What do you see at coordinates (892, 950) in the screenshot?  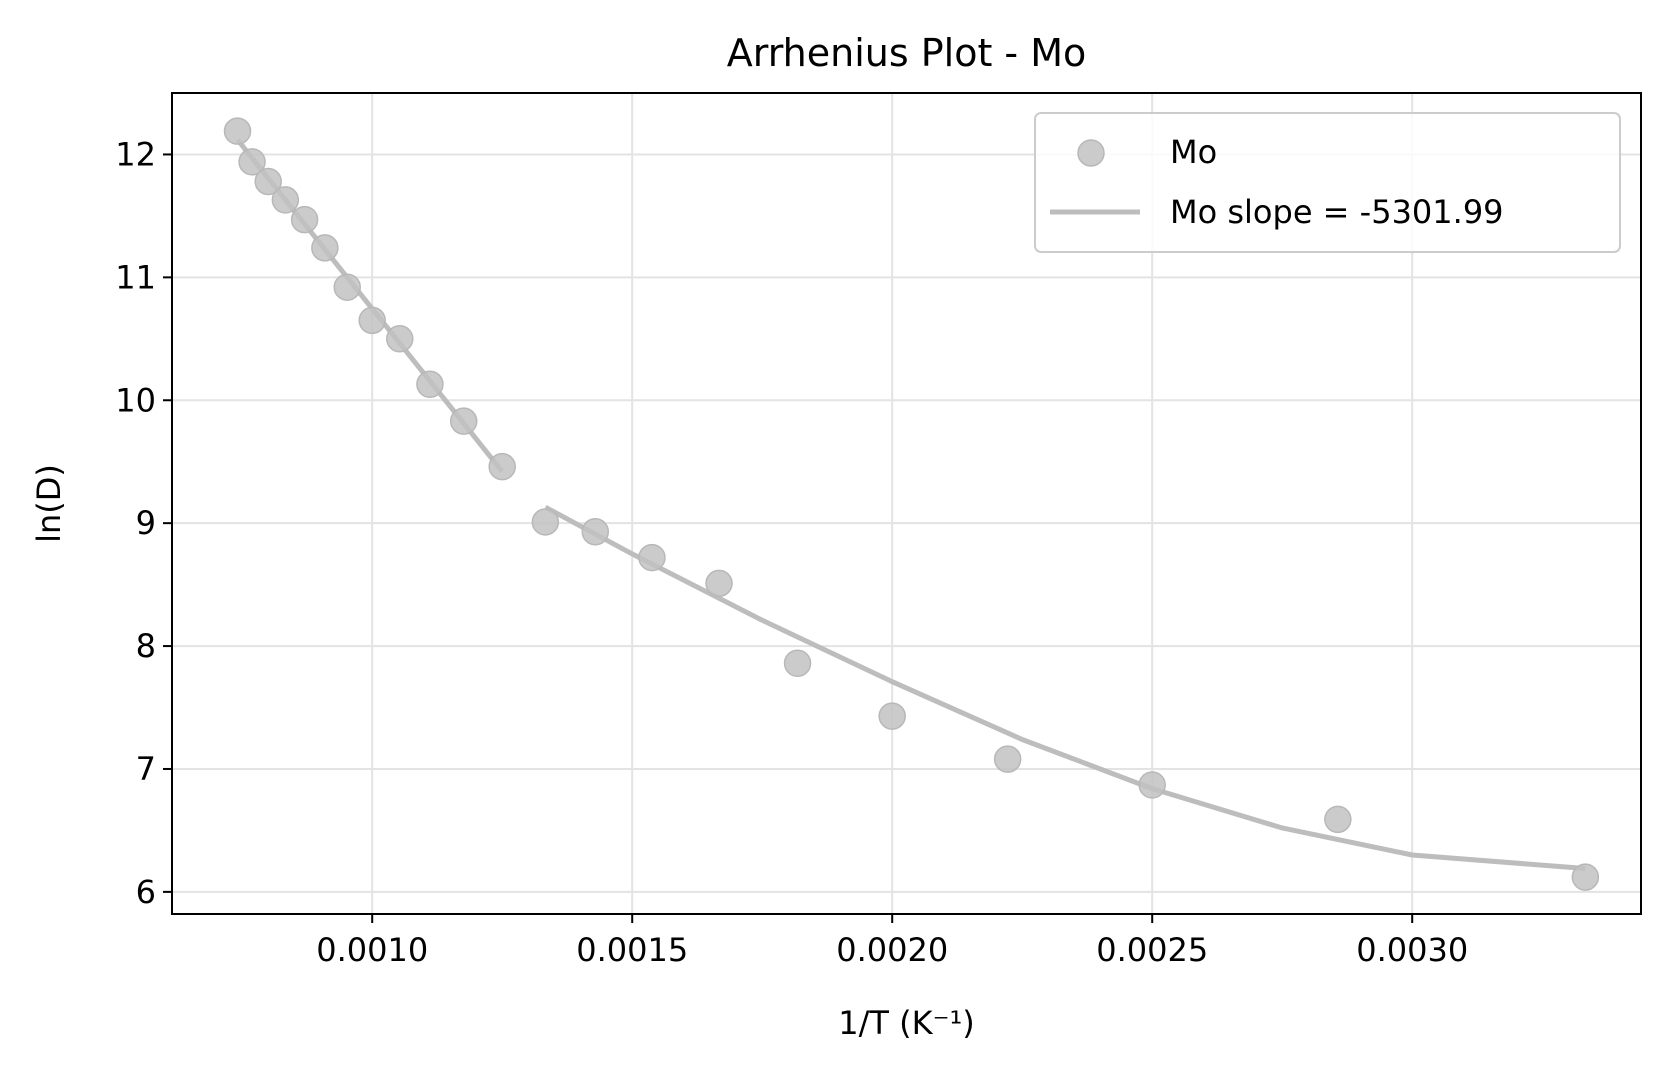 I see `x-tick-label: 0.0020` at bounding box center [892, 950].